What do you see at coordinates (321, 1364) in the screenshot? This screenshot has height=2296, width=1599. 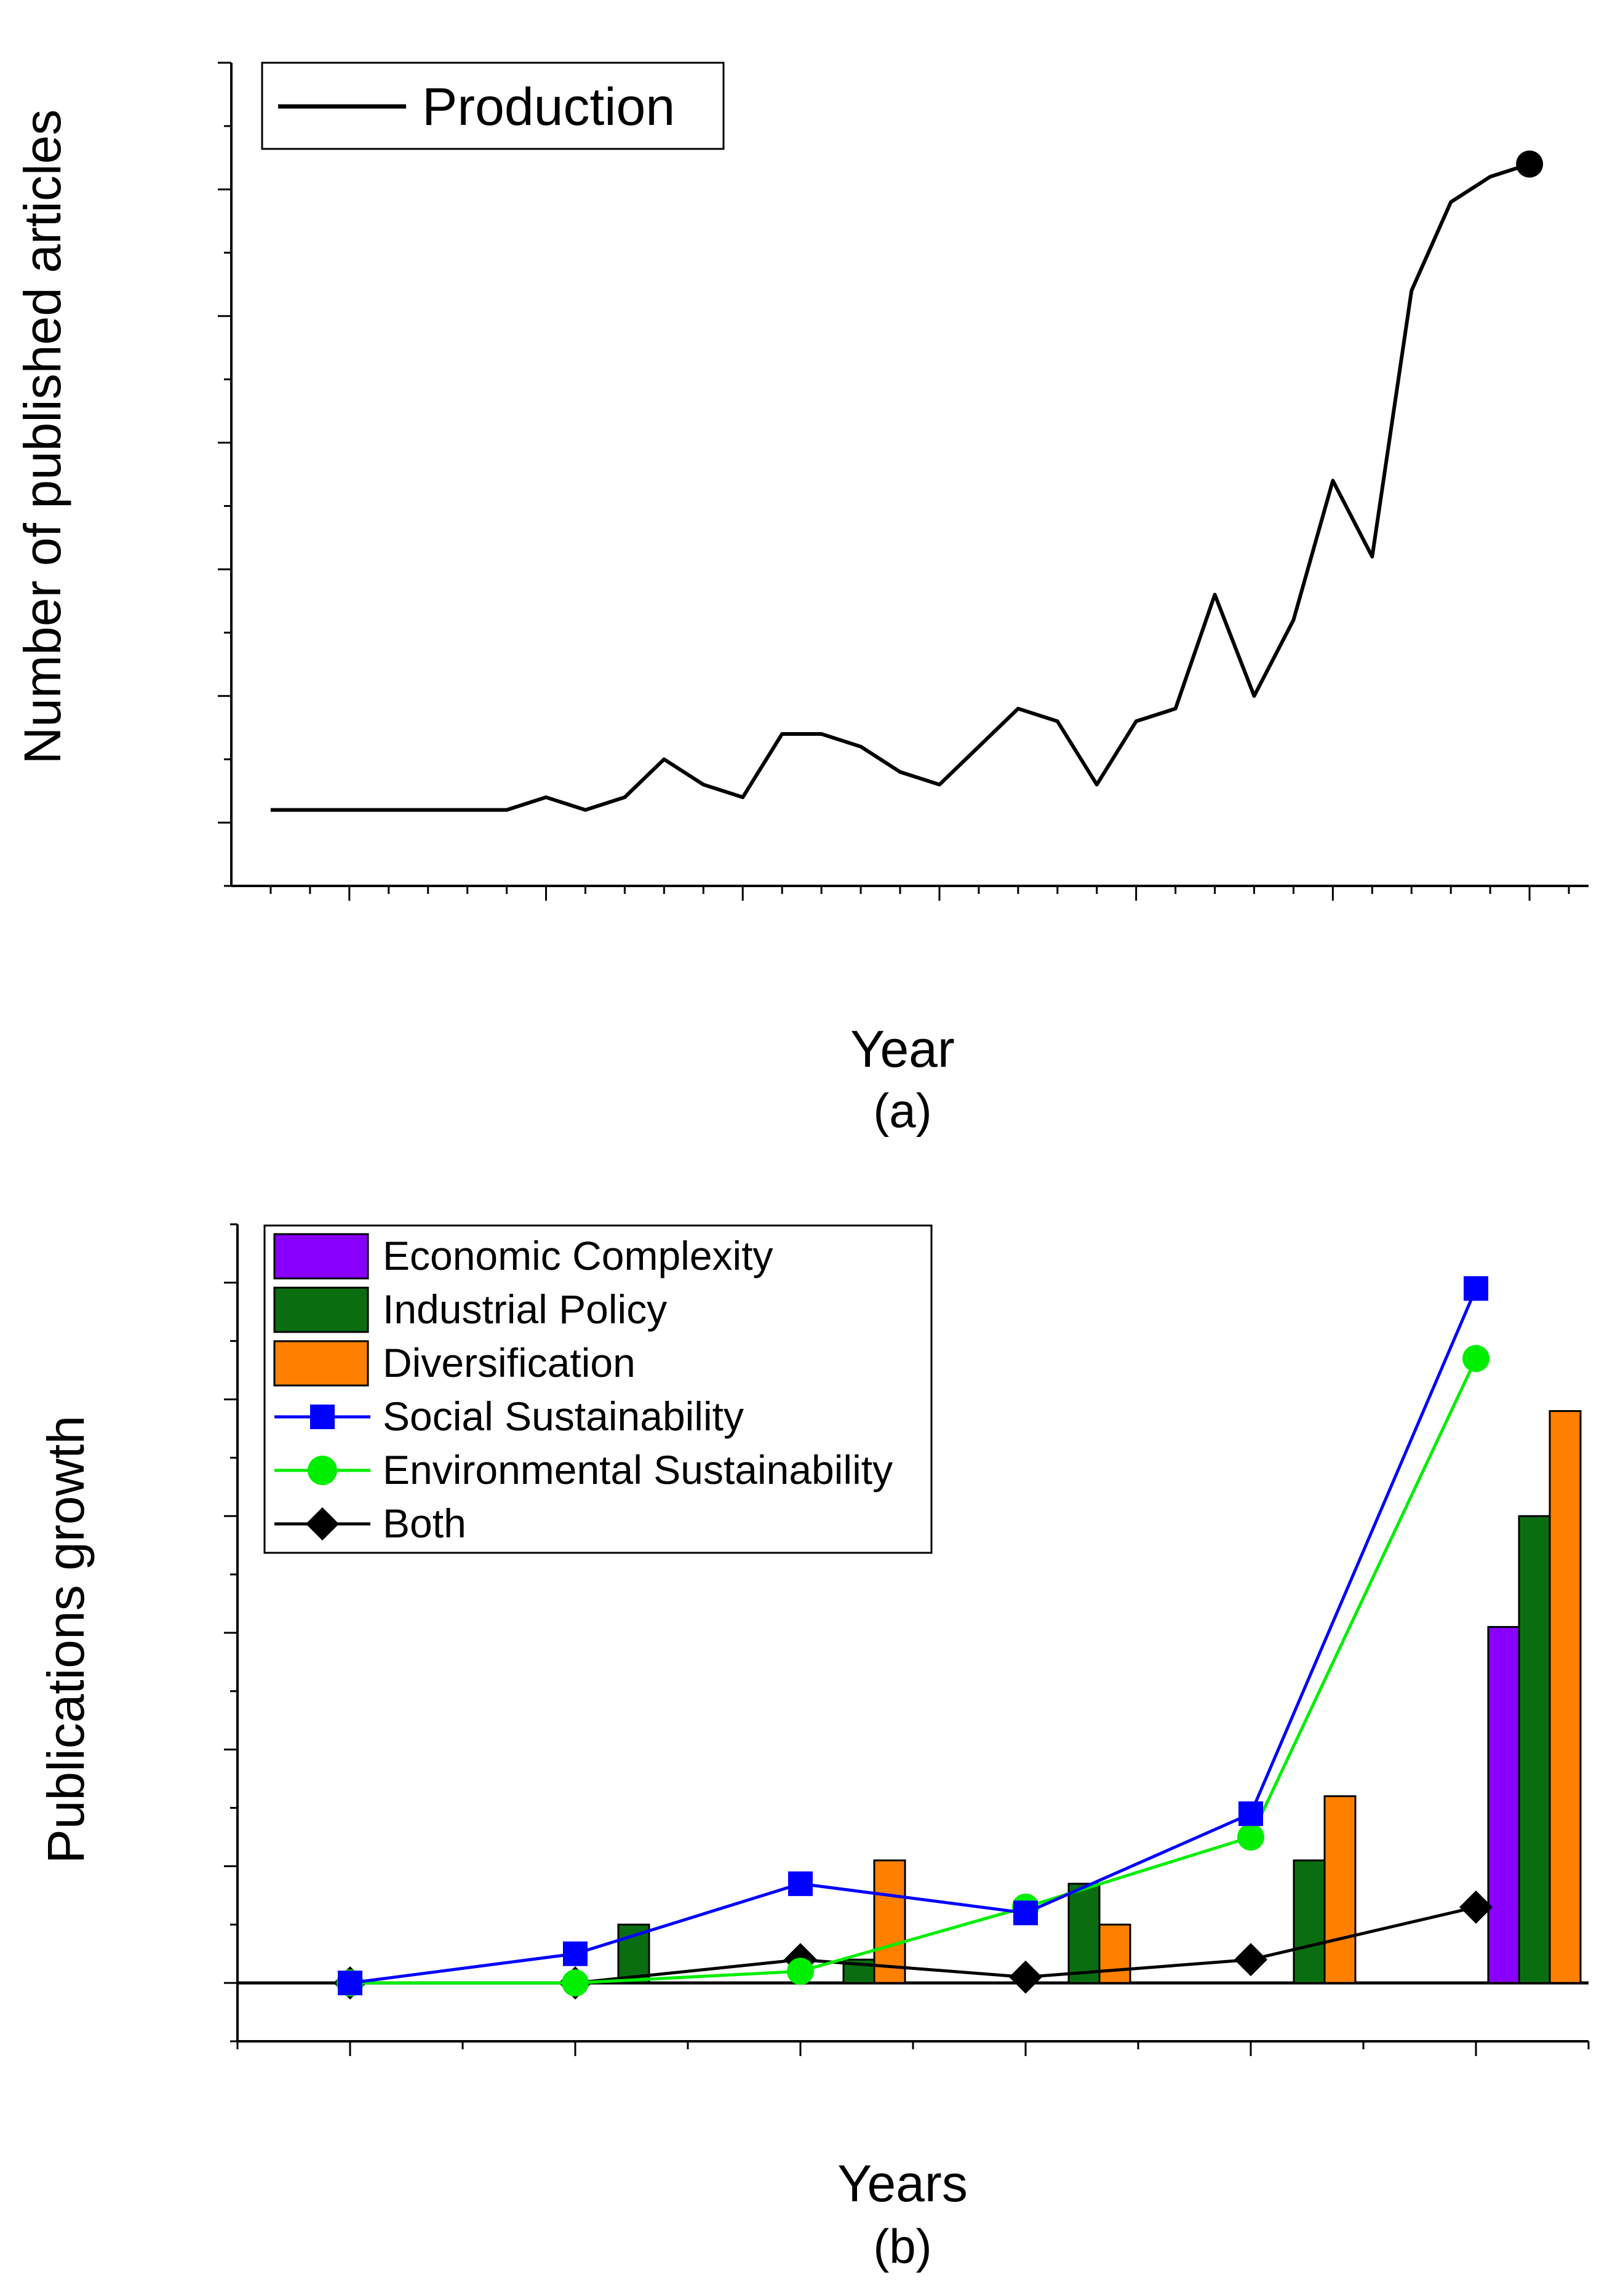 I see `legend-swatch-diversification` at bounding box center [321, 1364].